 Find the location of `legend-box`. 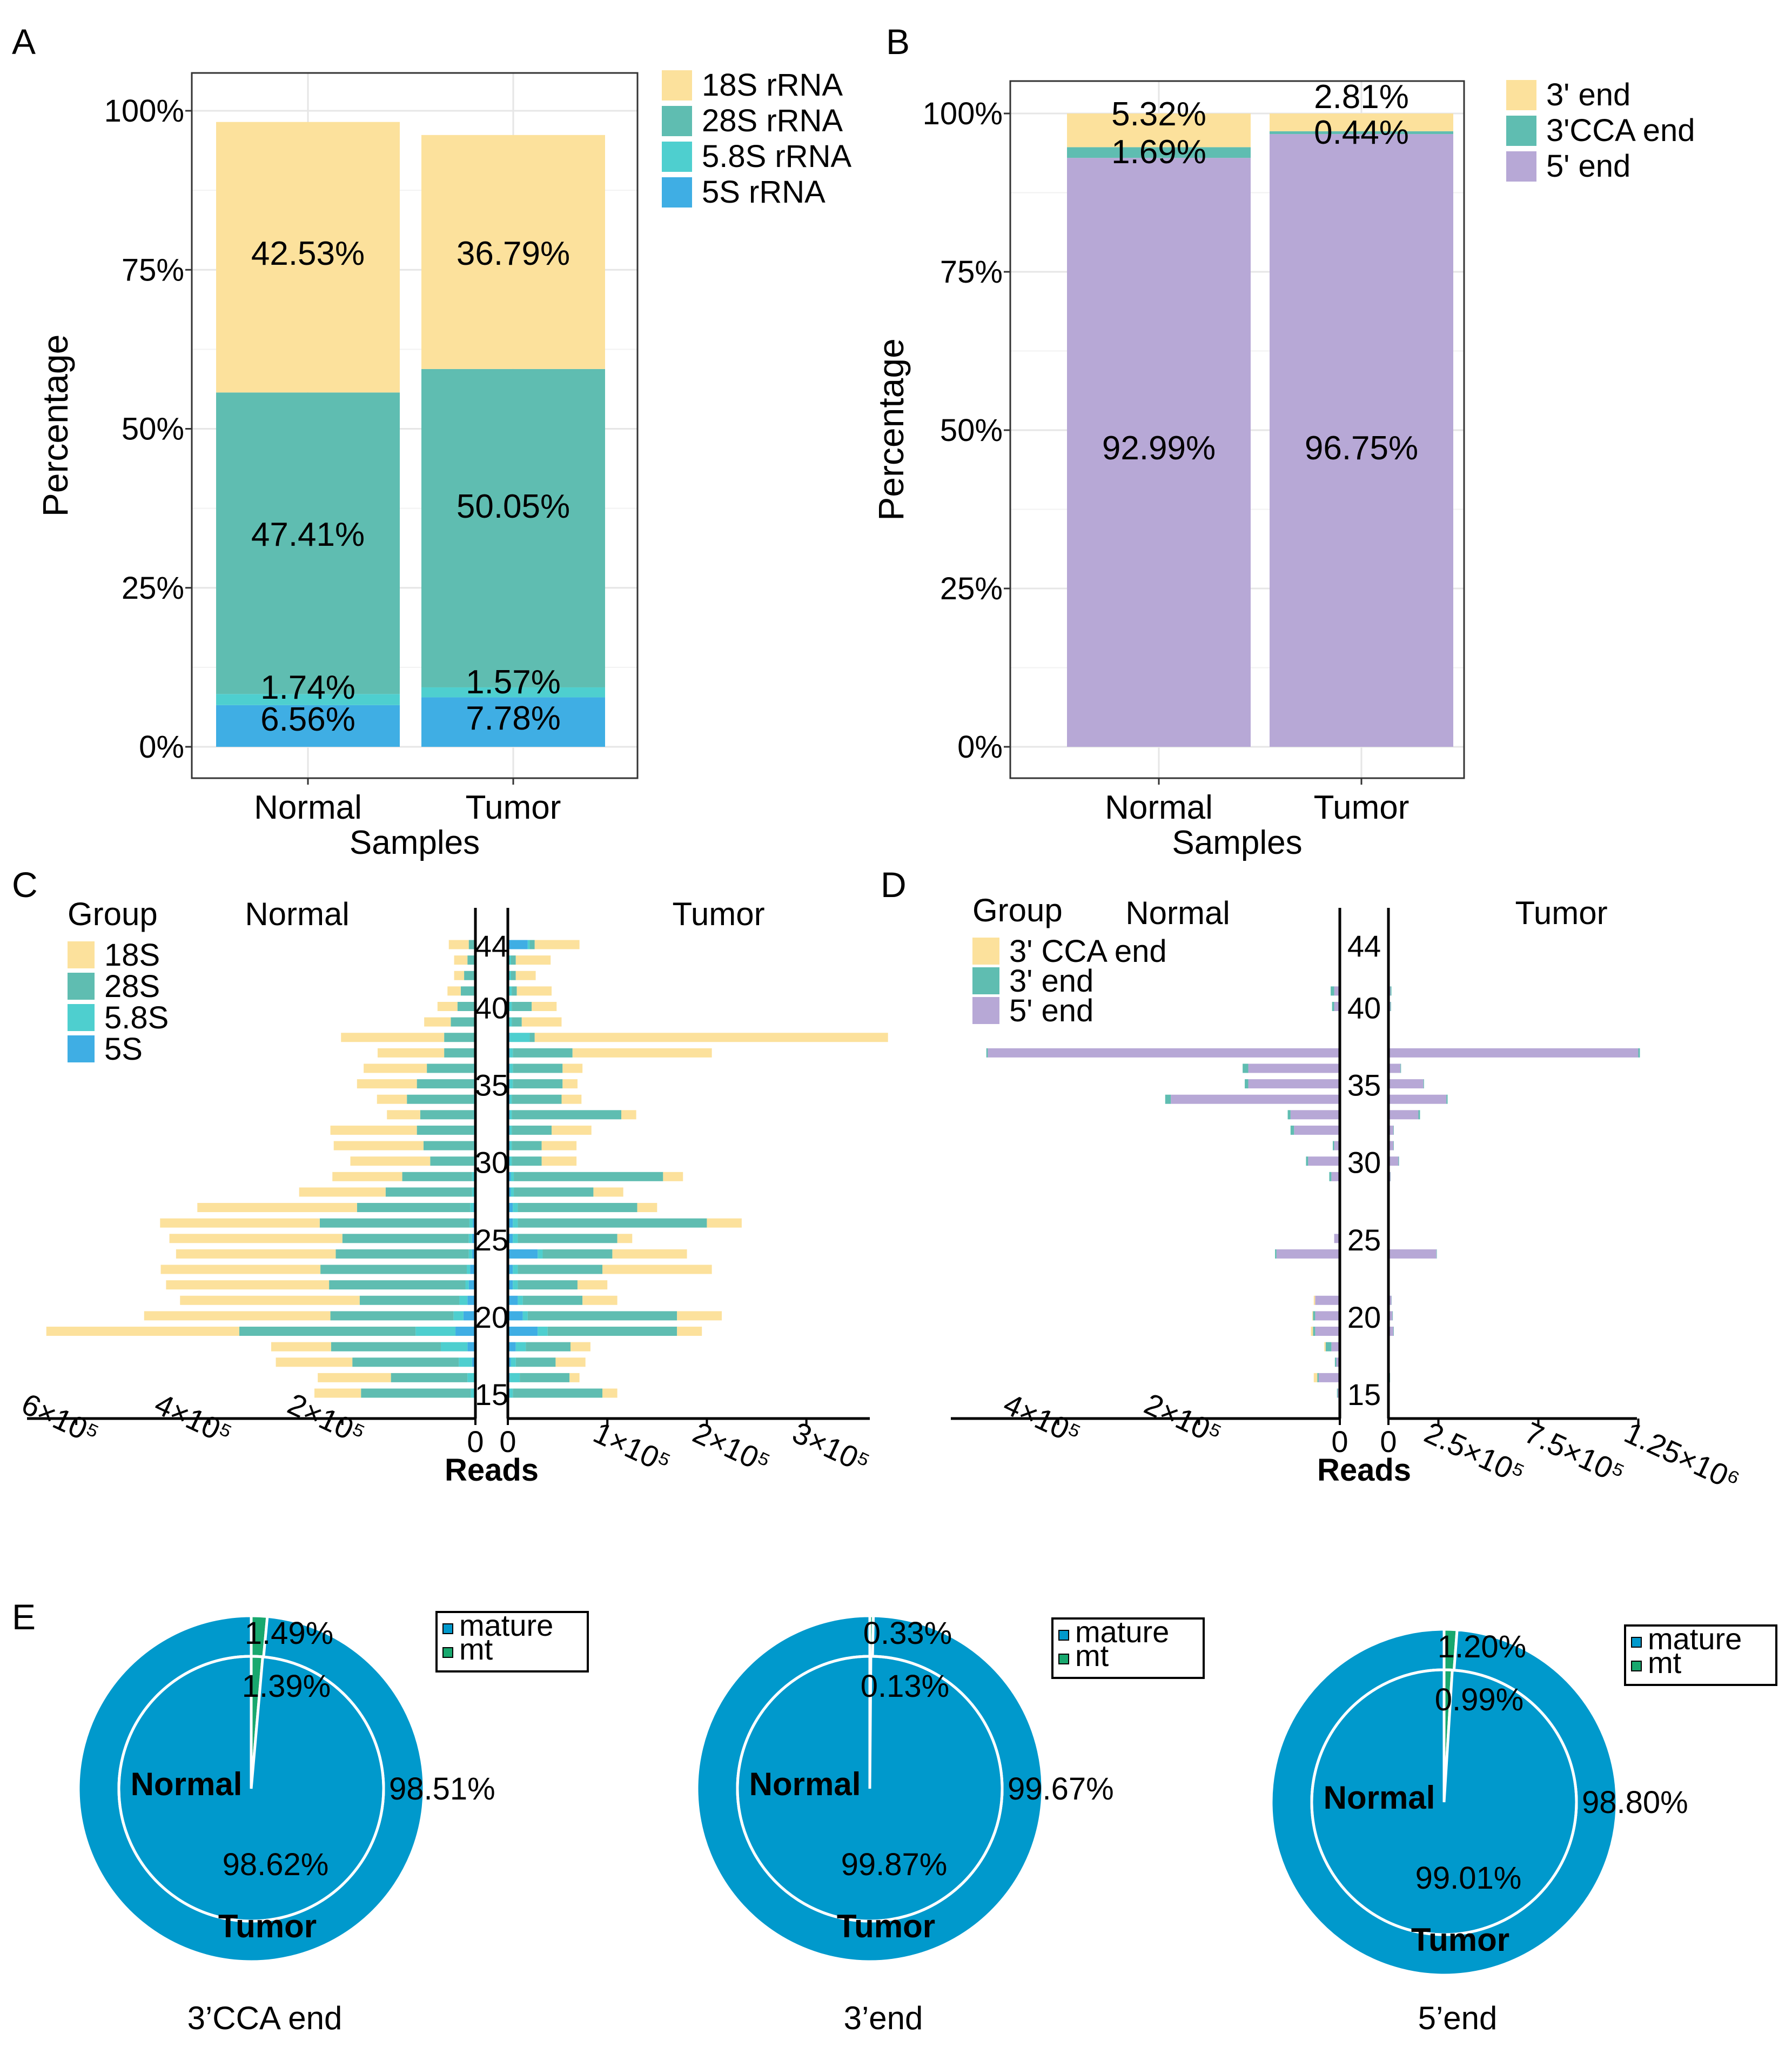

legend-box is located at coordinates (1700, 1655).